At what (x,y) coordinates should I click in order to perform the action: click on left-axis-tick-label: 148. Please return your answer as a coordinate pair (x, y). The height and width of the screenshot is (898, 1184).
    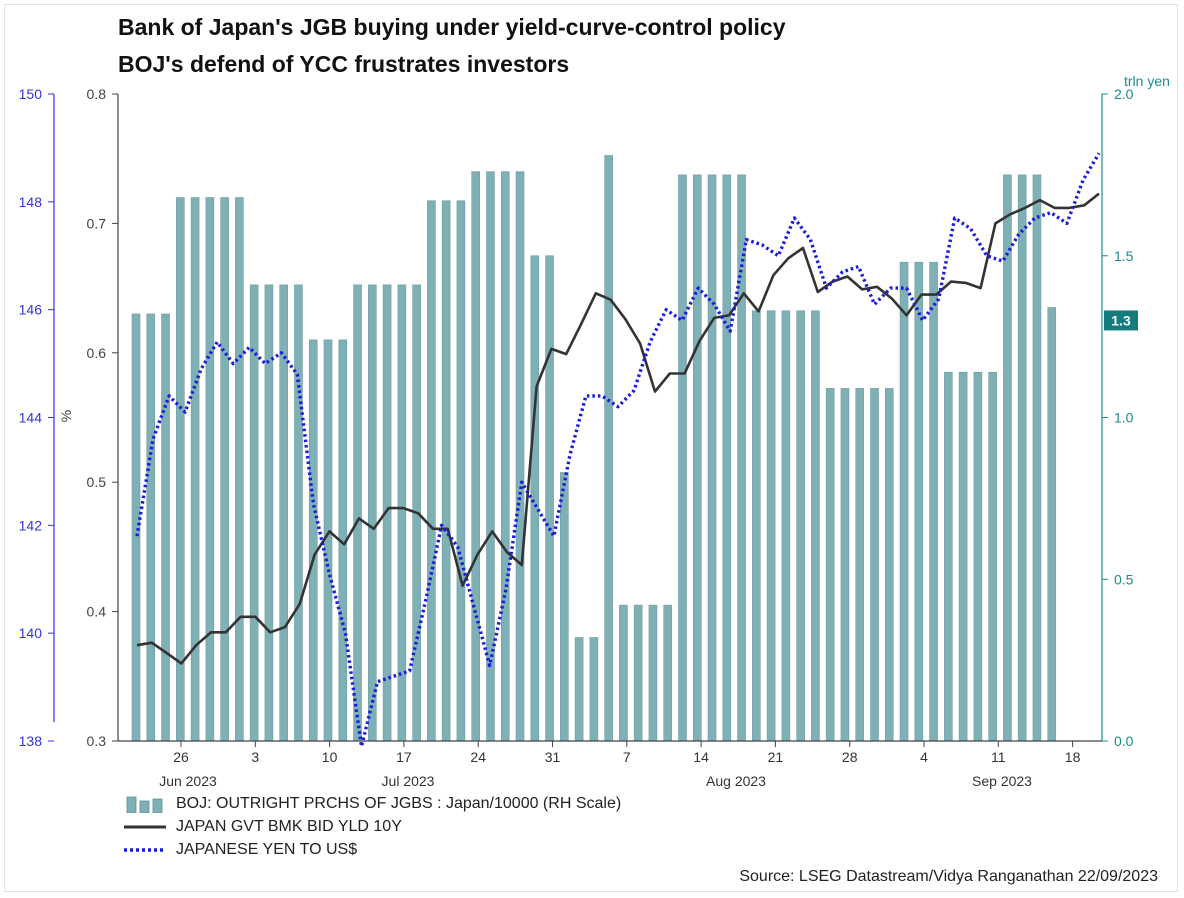
    Looking at the image, I should click on (31, 202).